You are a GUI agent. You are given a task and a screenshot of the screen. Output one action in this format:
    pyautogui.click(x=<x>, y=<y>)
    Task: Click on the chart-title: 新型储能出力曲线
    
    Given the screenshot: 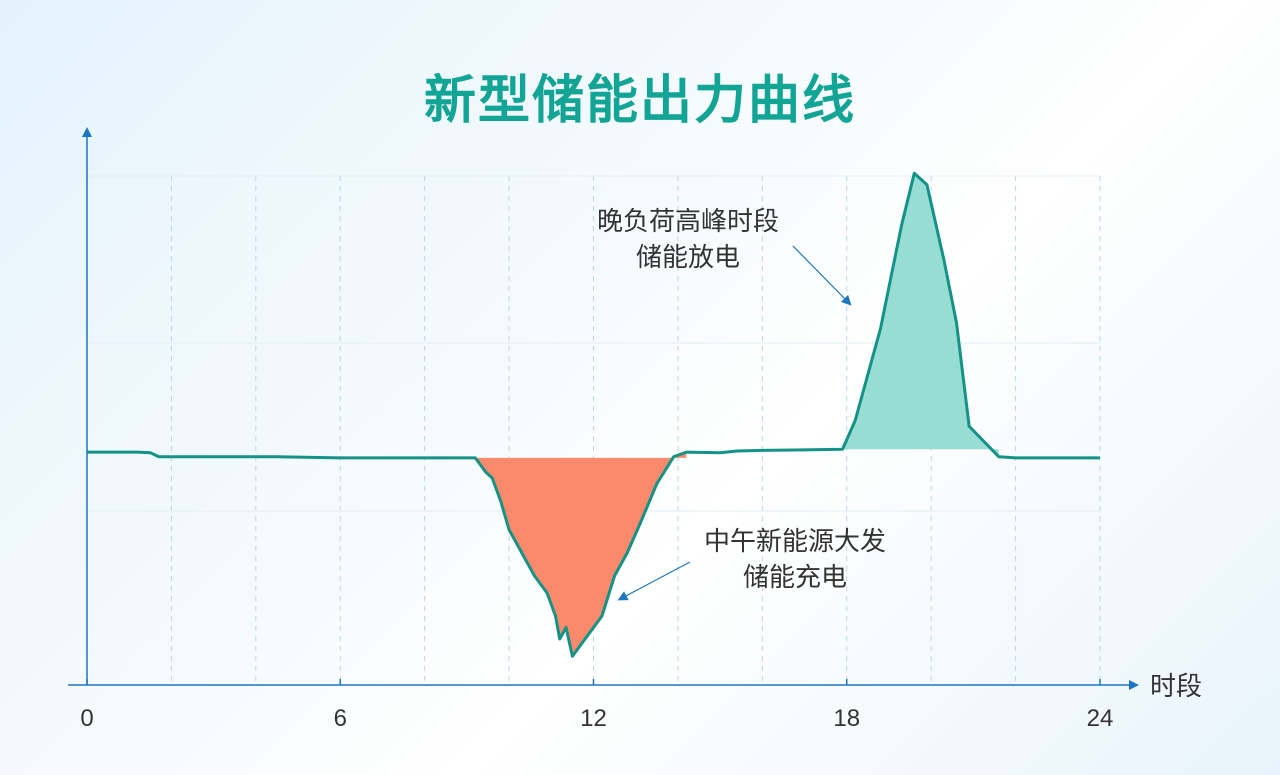 What is the action you would take?
    pyautogui.click(x=639, y=101)
    